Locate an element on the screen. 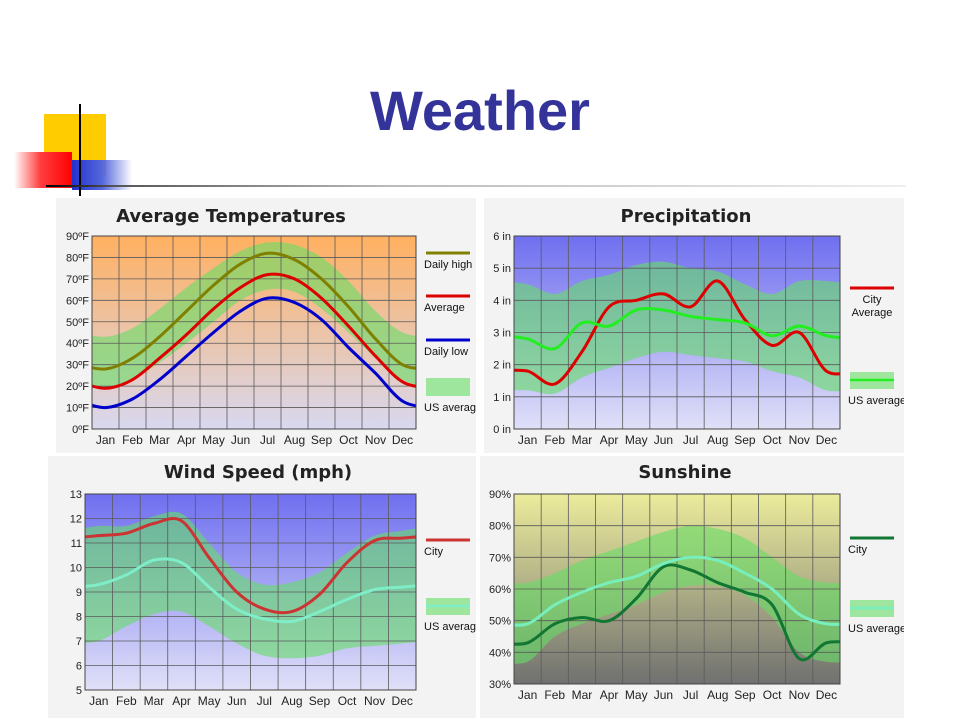 This screenshot has height=720, width=960. chart-title: Sunshine is located at coordinates (684, 472).